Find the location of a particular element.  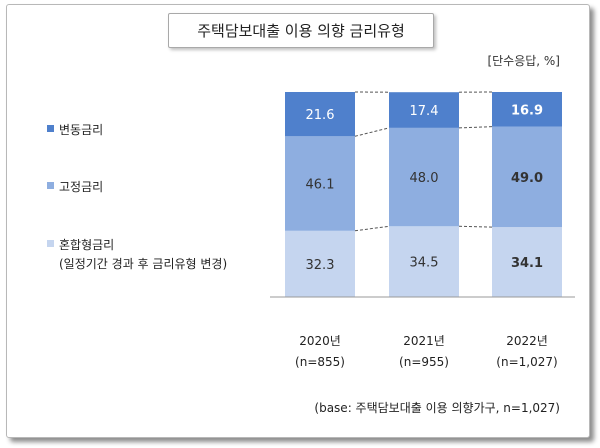

x-tick-label: 2020년 is located at coordinates (320, 341).